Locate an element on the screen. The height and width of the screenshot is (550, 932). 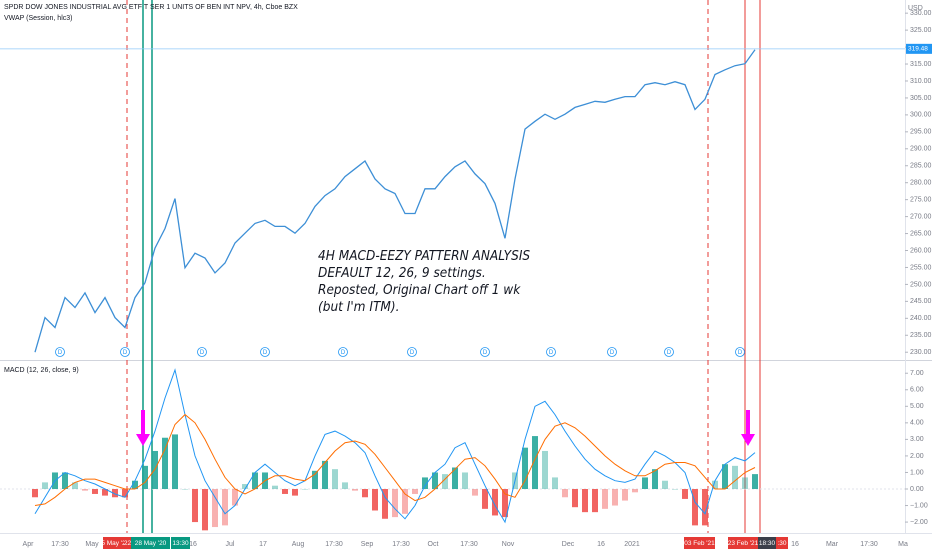
y-tick-label: 290.00 is located at coordinates (921, 149).